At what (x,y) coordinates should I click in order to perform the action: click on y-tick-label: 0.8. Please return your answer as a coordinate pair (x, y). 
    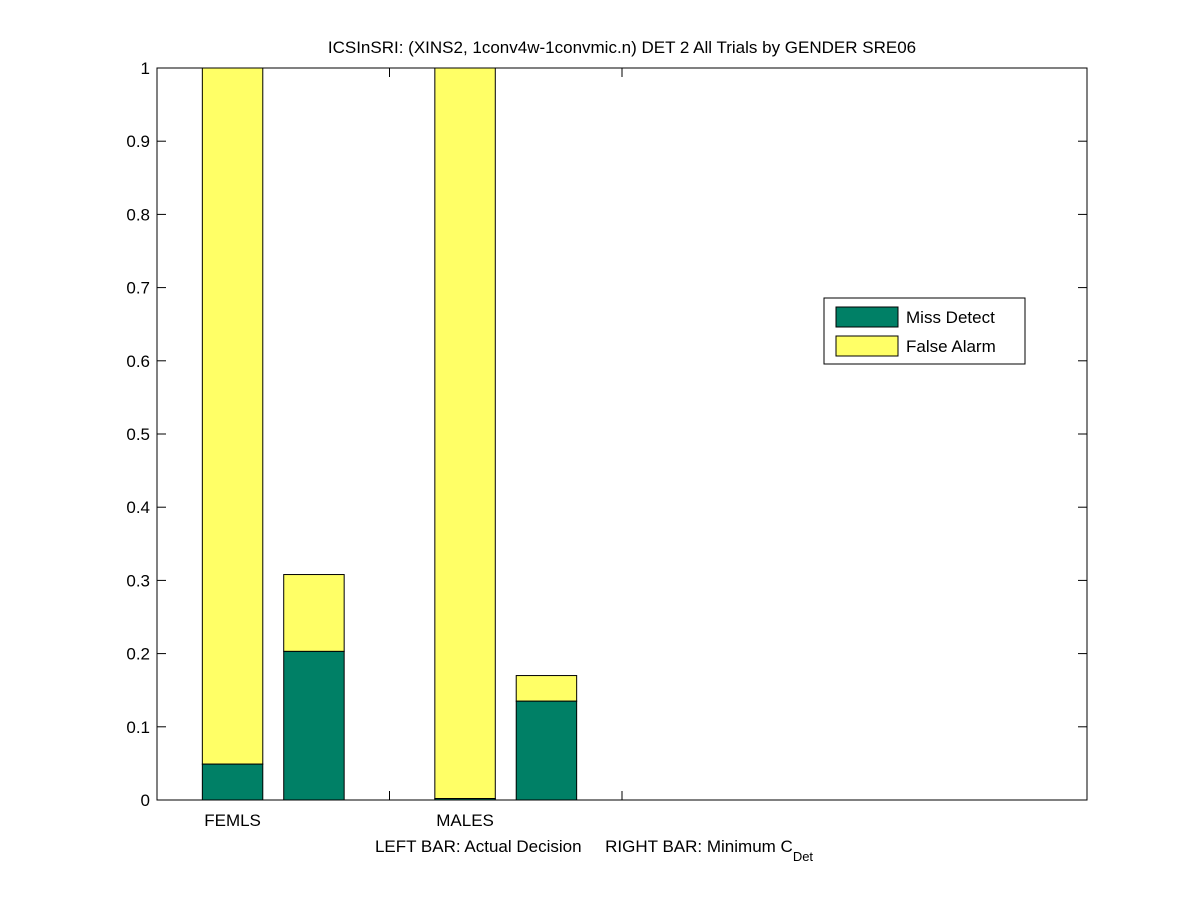
    Looking at the image, I should click on (138, 214).